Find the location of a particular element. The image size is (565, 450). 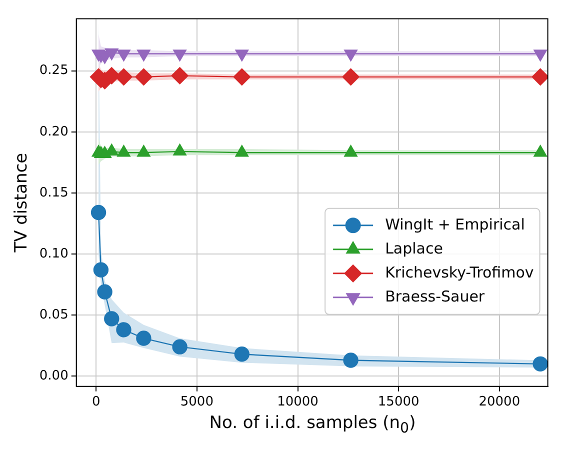

legend-label: Krichevsky-Trofimov is located at coordinates (459, 272).